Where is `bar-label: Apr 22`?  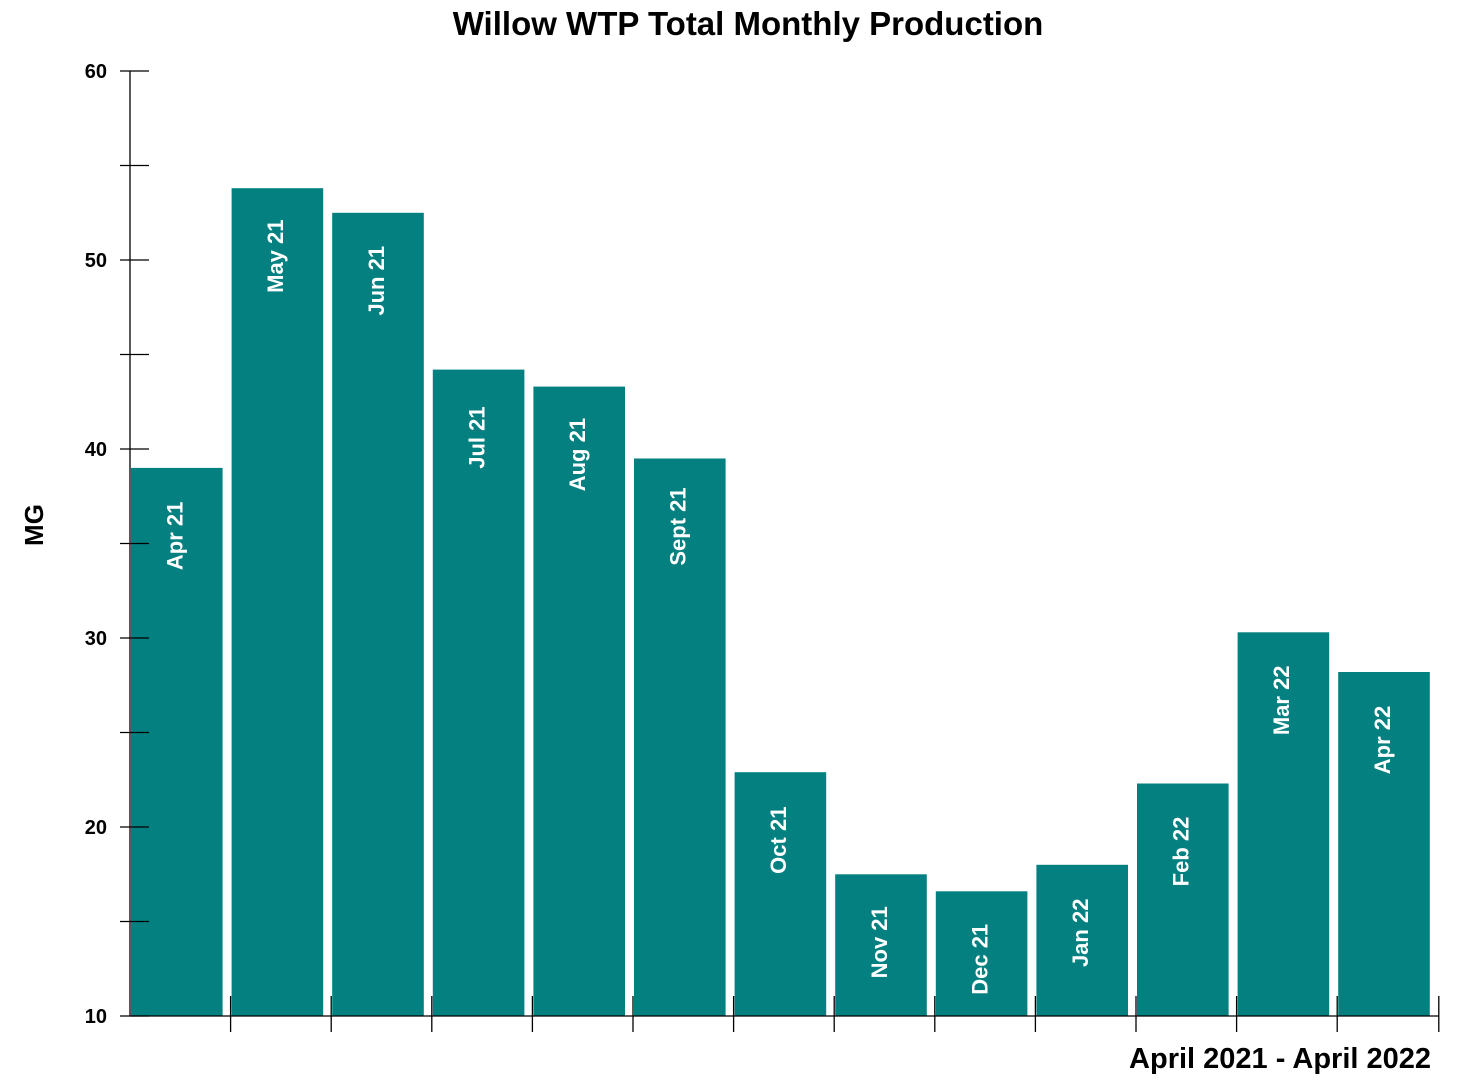 bar-label: Apr 22 is located at coordinates (1382, 740).